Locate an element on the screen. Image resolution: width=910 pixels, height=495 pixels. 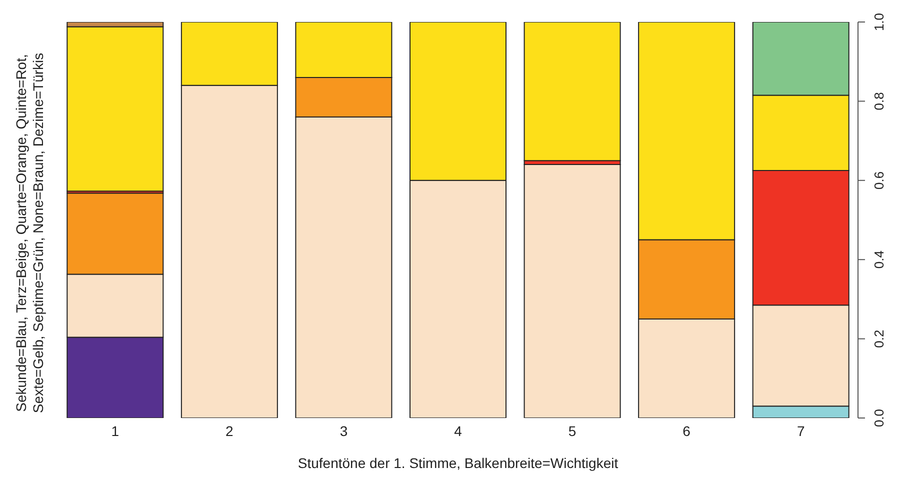
y-tick-label: 0.0 is located at coordinates (879, 418).